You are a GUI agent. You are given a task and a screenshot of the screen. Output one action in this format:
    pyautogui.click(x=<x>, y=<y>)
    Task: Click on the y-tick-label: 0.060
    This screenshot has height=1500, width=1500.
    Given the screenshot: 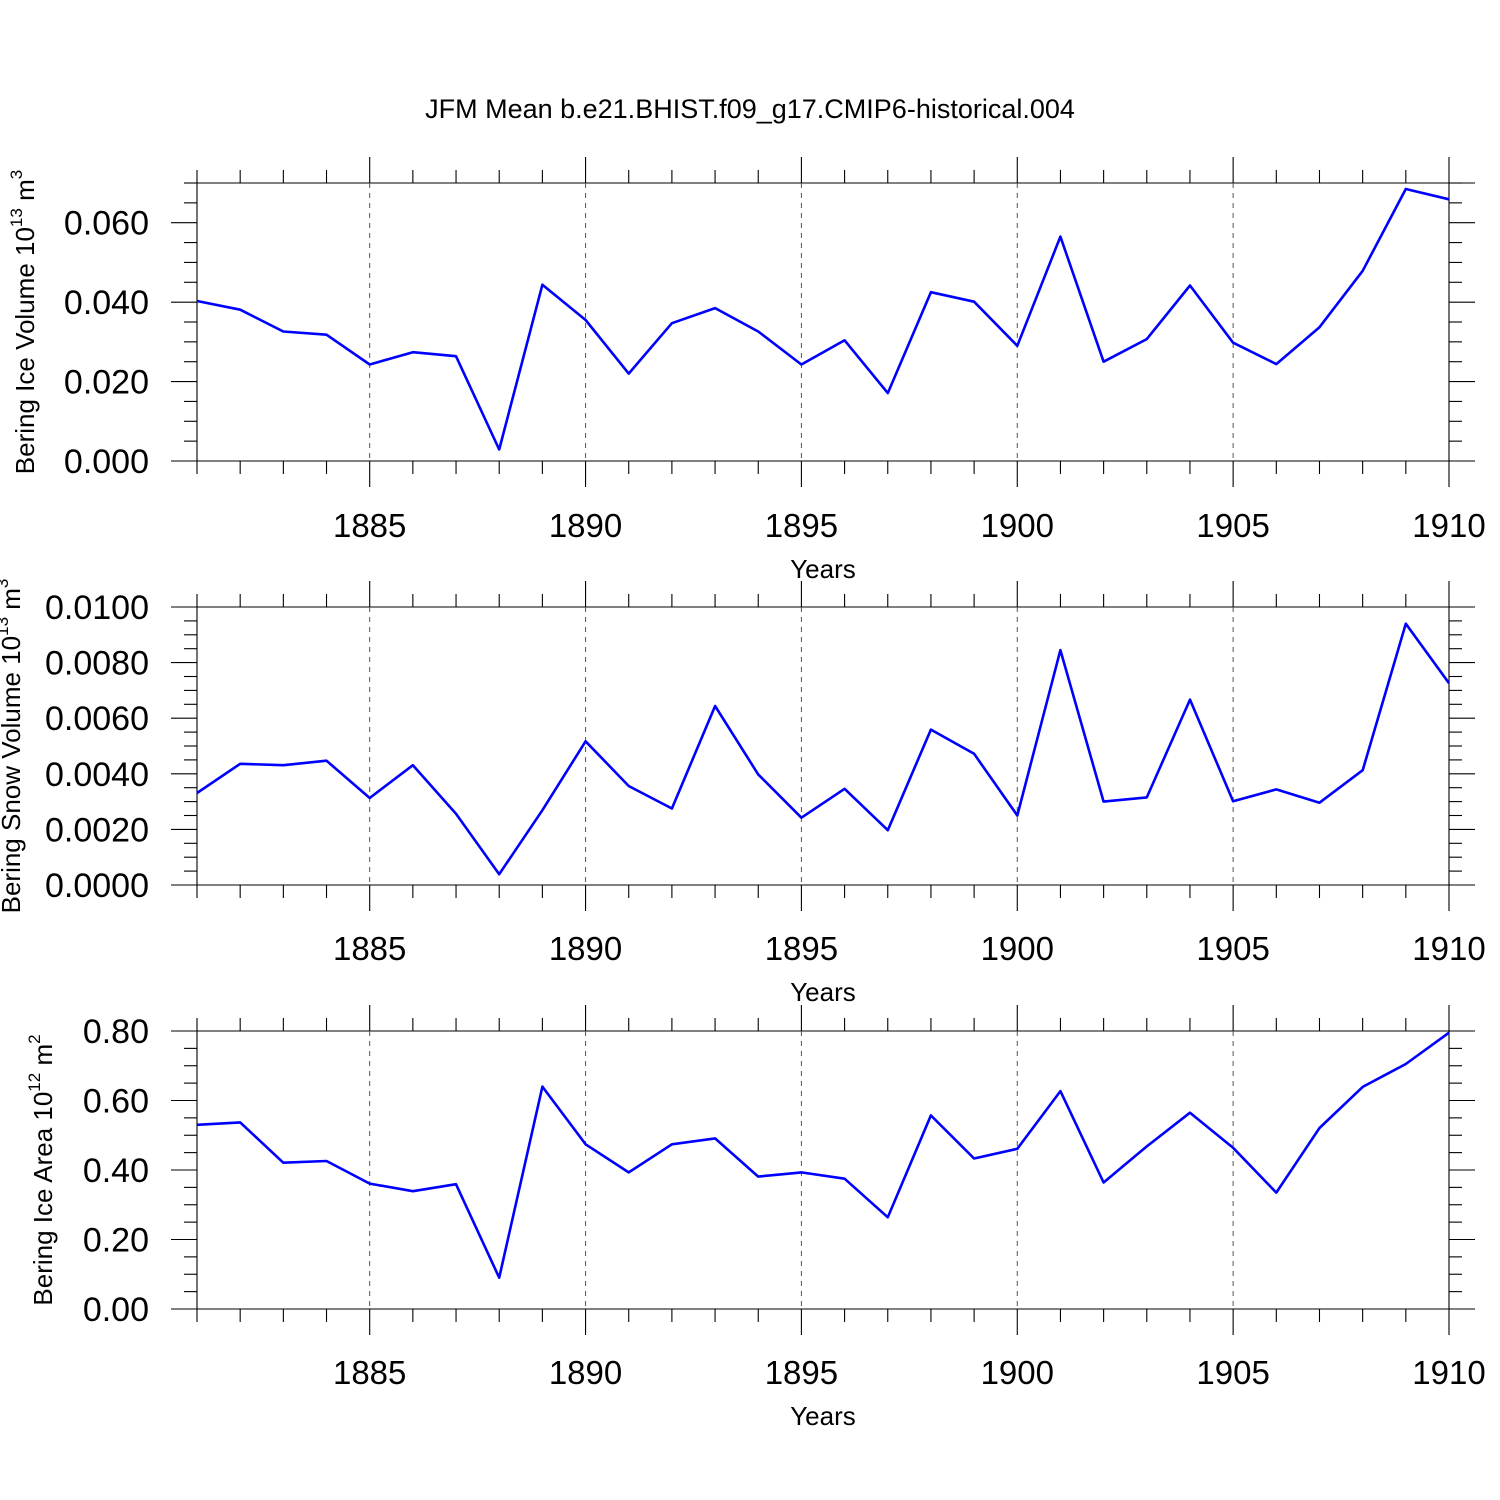 What is the action you would take?
    pyautogui.click(x=106, y=224)
    